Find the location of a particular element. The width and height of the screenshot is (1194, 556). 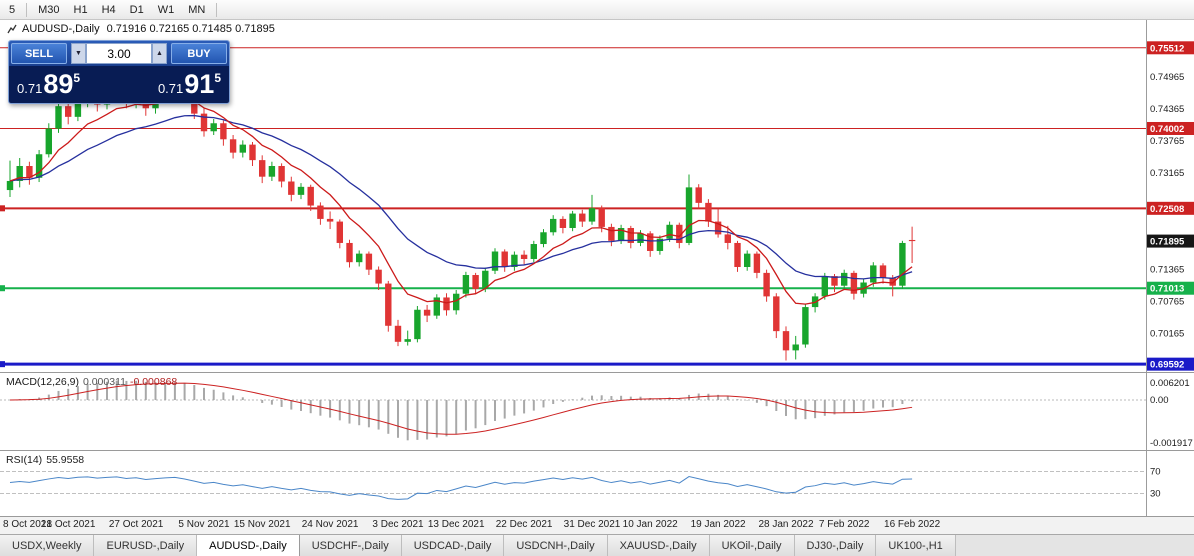

date-label: 27 Oct 2021 is located at coordinates (136, 524).